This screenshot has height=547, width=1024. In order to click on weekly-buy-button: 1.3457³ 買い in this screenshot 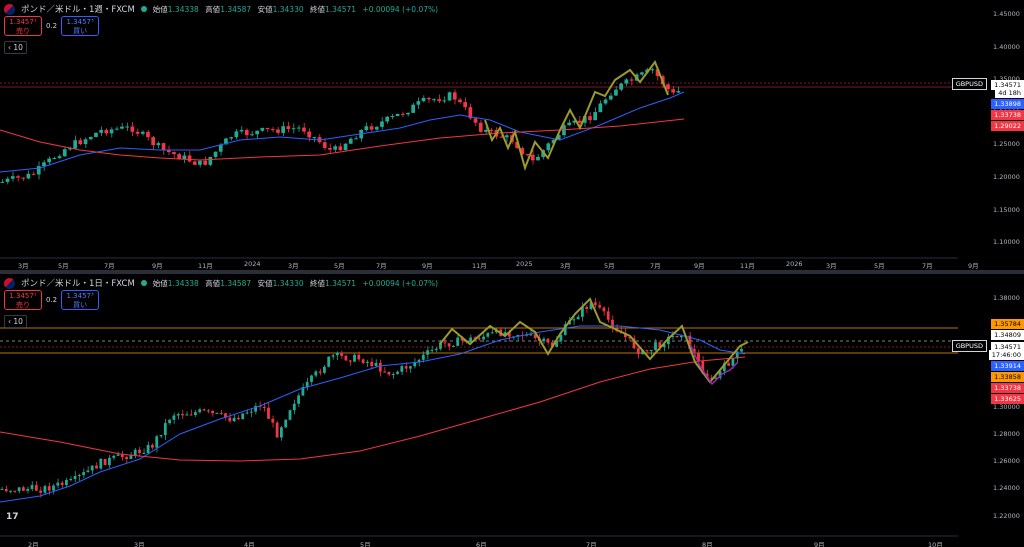, I will do `click(80, 26)`.